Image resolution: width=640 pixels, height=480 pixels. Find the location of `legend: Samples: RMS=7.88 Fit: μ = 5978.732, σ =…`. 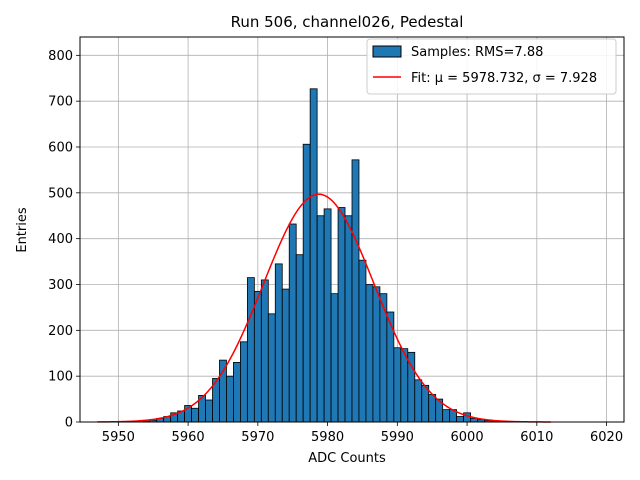

legend: Samples: RMS=7.88 Fit: μ = 5978.732, σ =… is located at coordinates (491, 66).